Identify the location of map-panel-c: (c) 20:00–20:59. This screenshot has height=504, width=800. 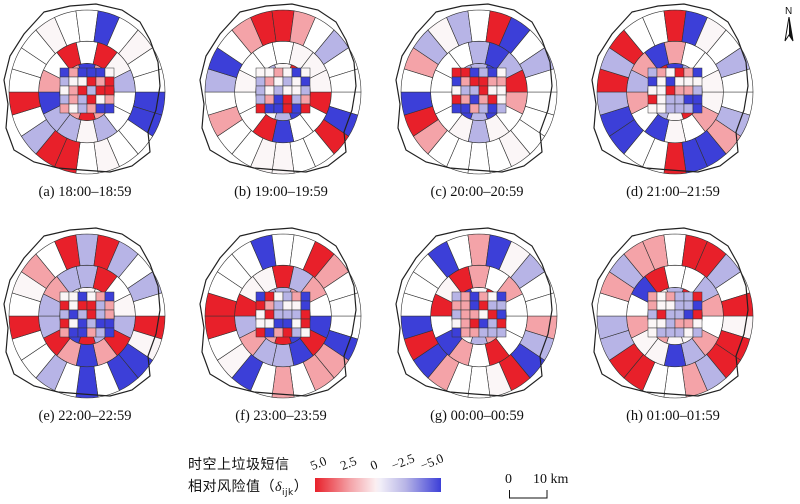
(487, 100).